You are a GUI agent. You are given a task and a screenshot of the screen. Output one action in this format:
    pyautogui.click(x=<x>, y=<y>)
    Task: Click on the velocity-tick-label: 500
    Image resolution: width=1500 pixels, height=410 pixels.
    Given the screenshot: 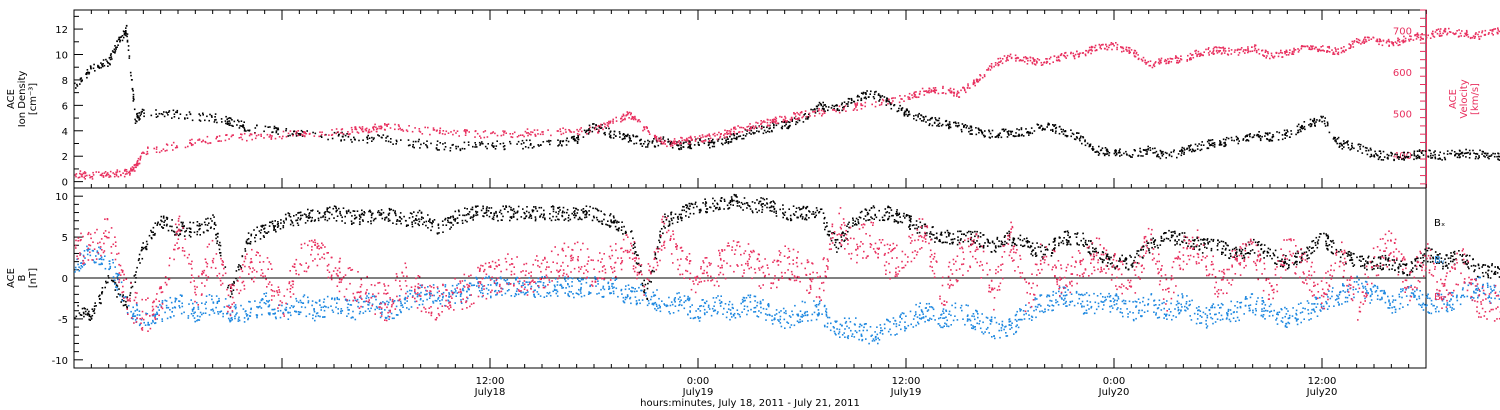 What is the action you would take?
    pyautogui.click(x=1402, y=114)
    